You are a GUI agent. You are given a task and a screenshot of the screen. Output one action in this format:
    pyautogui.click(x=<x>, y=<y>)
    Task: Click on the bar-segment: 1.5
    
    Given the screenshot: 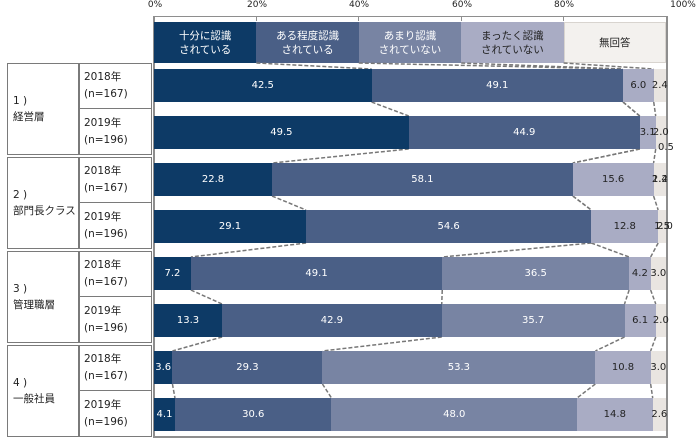 What is the action you would take?
    pyautogui.click(x=662, y=226)
    